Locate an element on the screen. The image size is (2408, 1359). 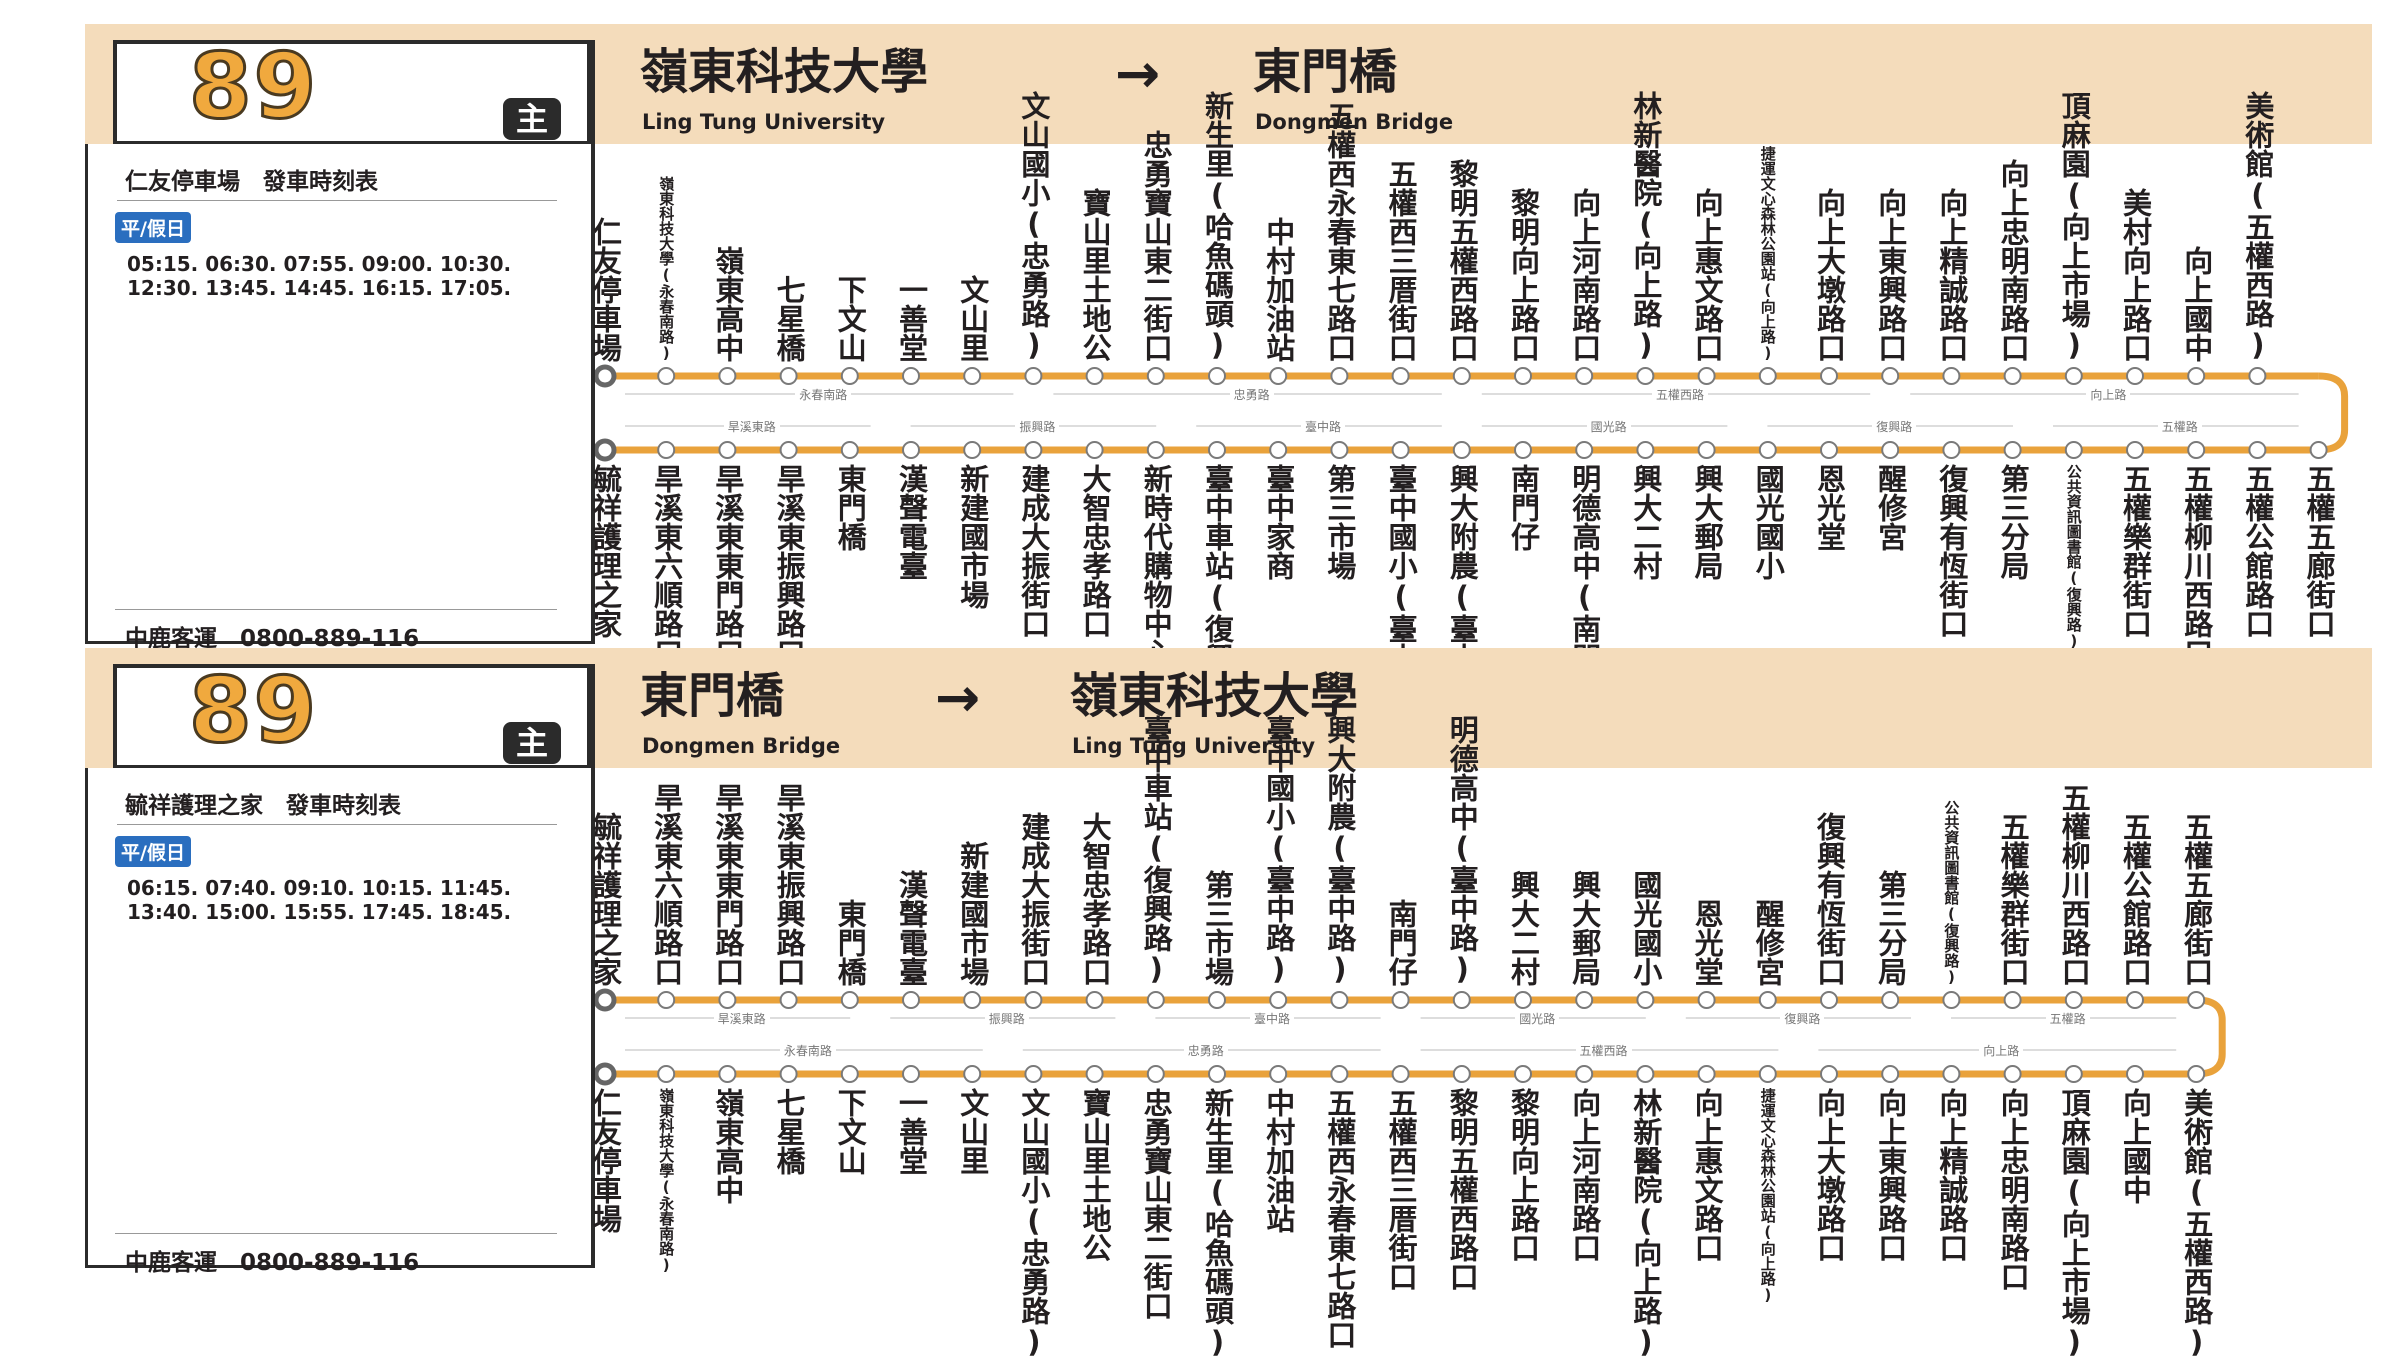
stop-name: 興大郵局 is located at coordinates (1707, 522).